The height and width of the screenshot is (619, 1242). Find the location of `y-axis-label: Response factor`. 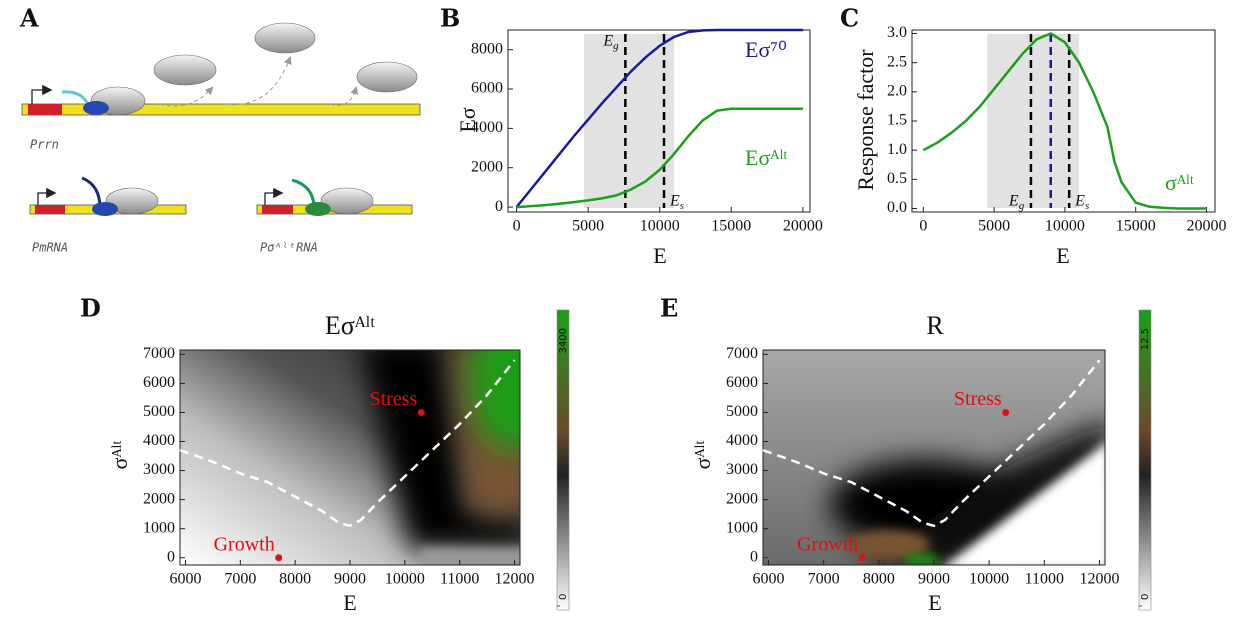

y-axis-label: Response factor is located at coordinates (865, 120).